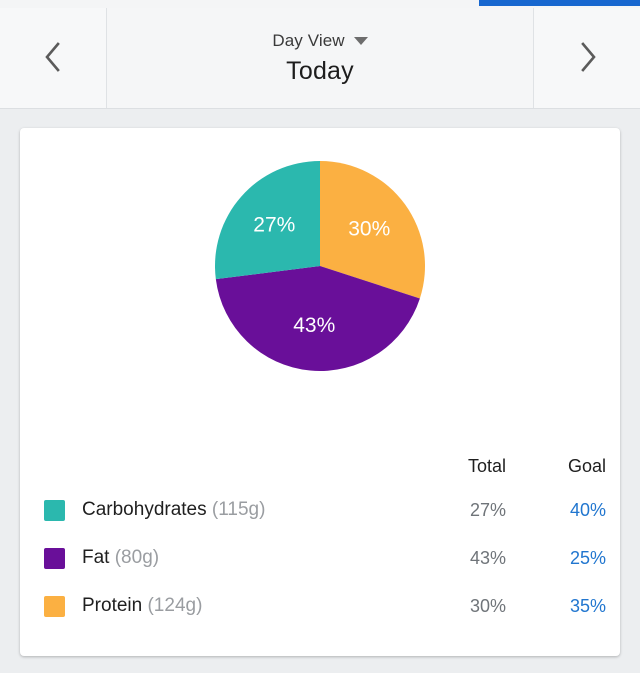 The height and width of the screenshot is (673, 640). I want to click on table-row: Fat (80g) 43% 25%, so click(316, 558).